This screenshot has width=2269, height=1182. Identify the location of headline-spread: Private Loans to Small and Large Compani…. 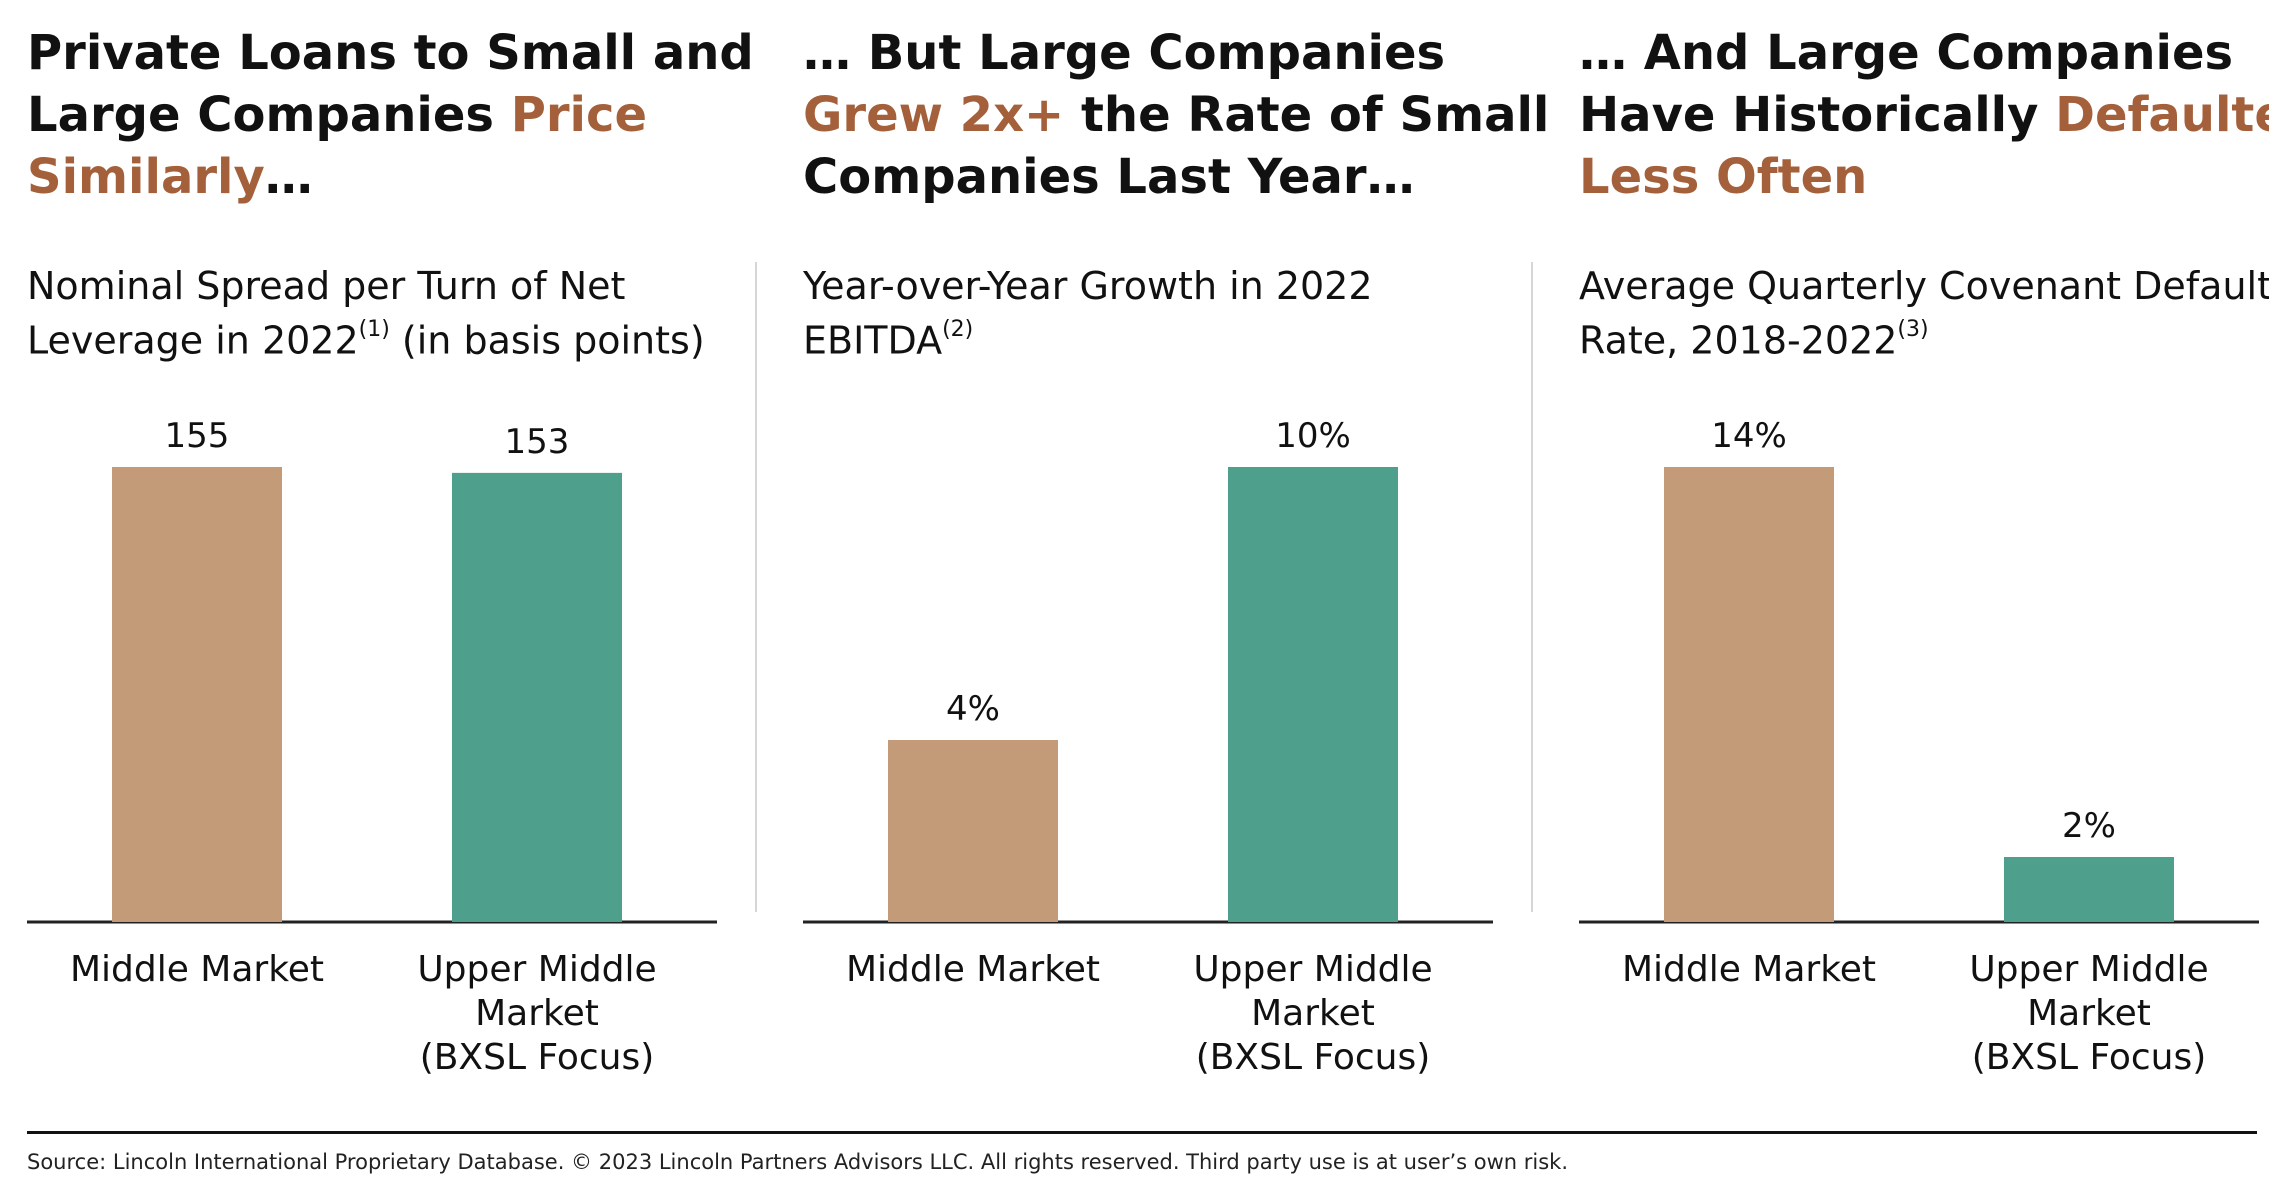
(390, 115).